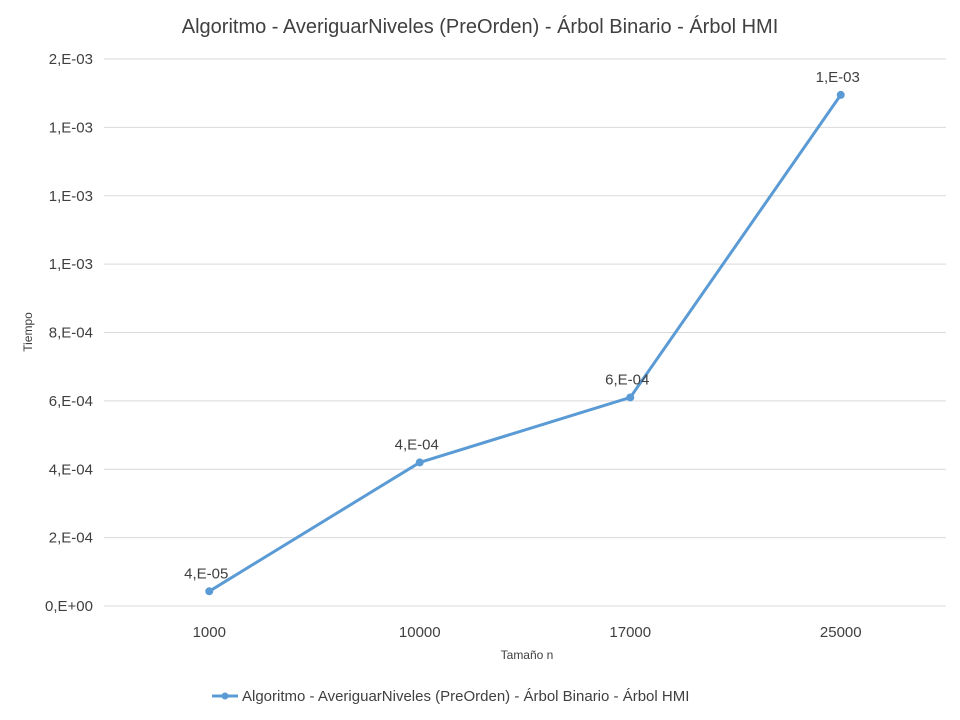 Image resolution: width=960 pixels, height=720 pixels. I want to click on data-label: 4,E-05, so click(206, 573).